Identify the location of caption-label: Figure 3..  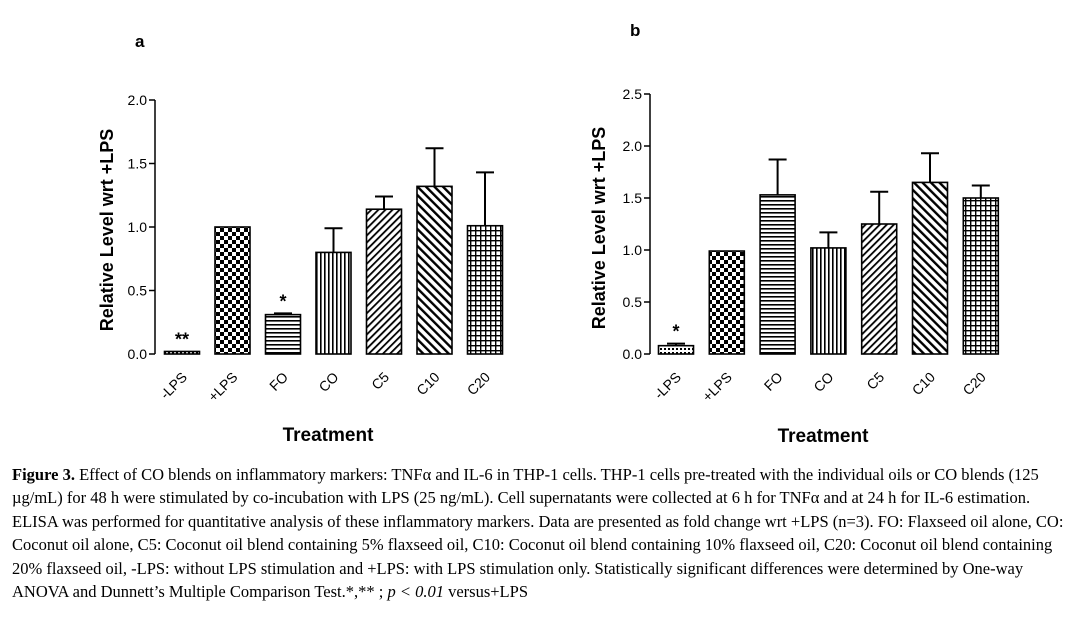
(43, 474).